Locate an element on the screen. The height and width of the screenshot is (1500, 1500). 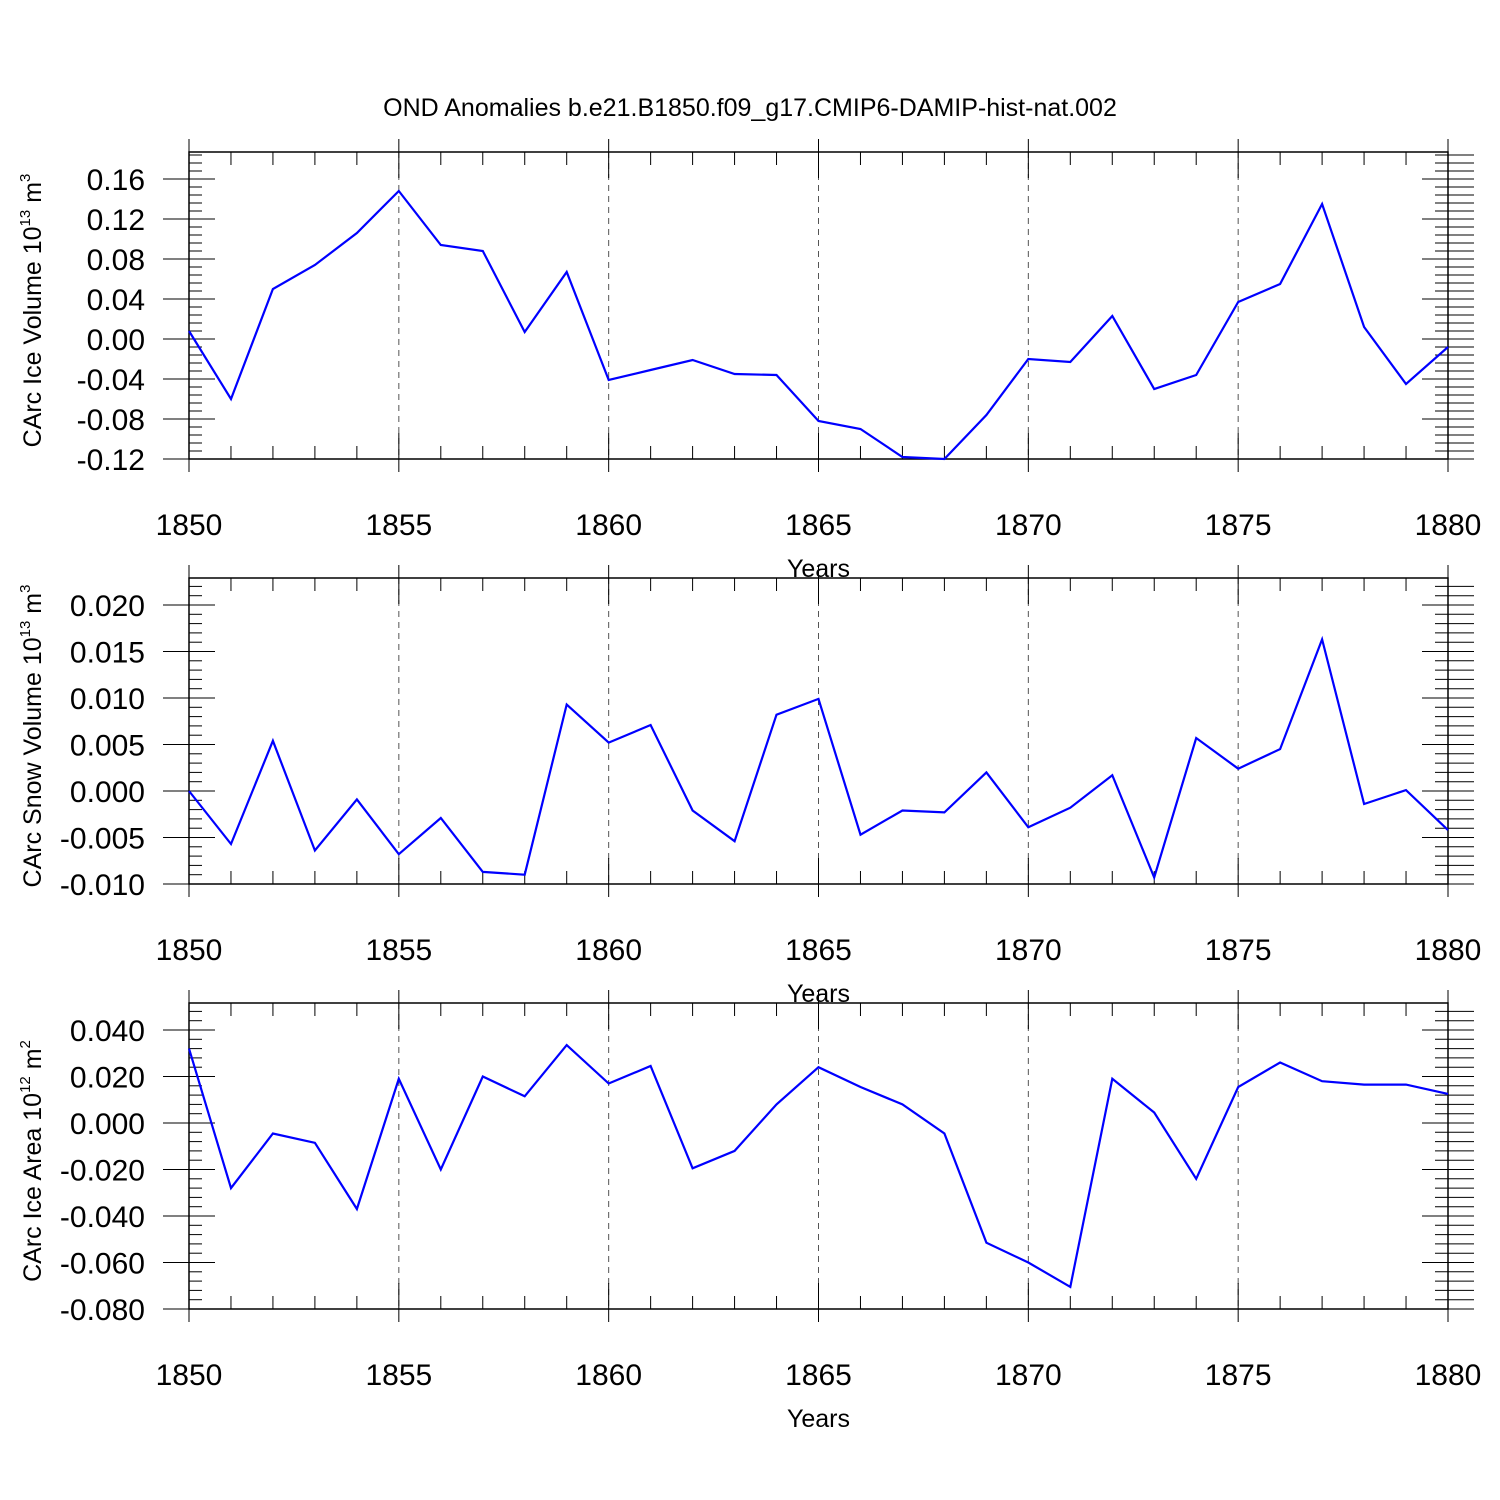
y-tick-label: -0.040 is located at coordinates (102, 1217).